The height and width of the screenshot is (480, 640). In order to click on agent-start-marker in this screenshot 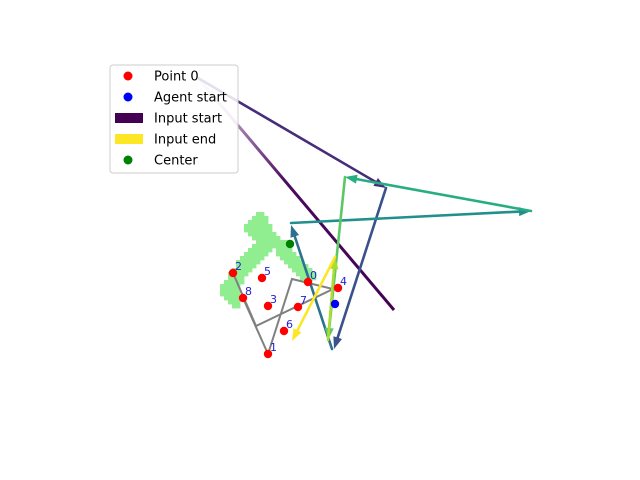, I will do `click(335, 304)`.